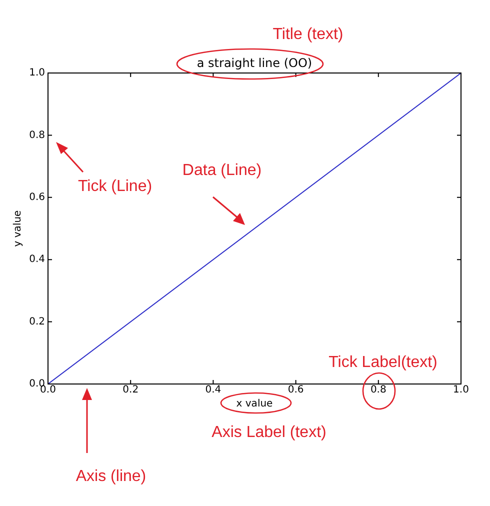 The image size is (490, 506). What do you see at coordinates (378, 390) in the screenshot?
I see `x-tick-label: 0.8` at bounding box center [378, 390].